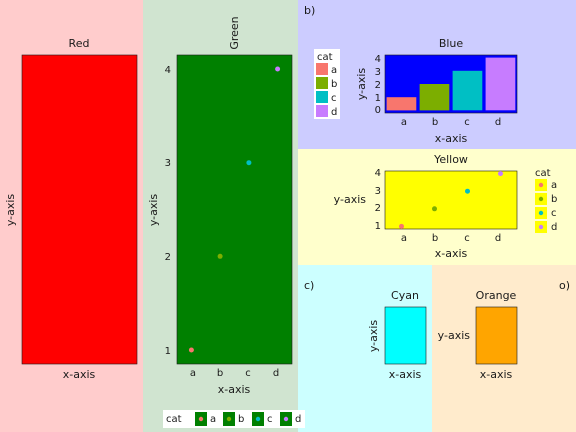  Describe the element at coordinates (322, 97) in the screenshot. I see `blue-legend-swatch-c` at that location.